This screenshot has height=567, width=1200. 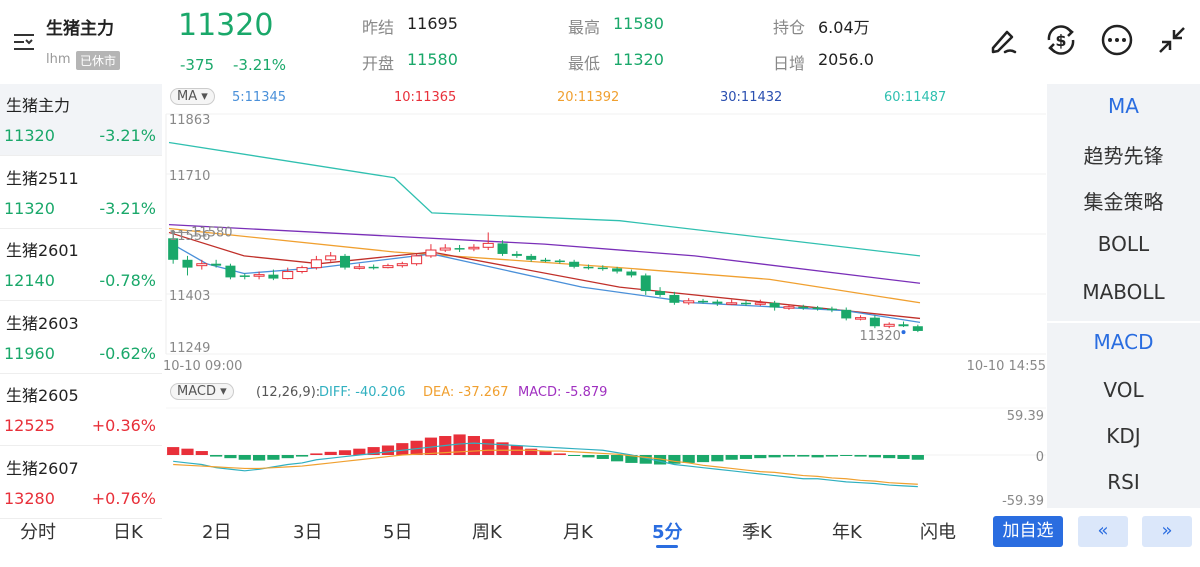 What do you see at coordinates (123, 498) in the screenshot?
I see `contract-pct: +0.76%` at bounding box center [123, 498].